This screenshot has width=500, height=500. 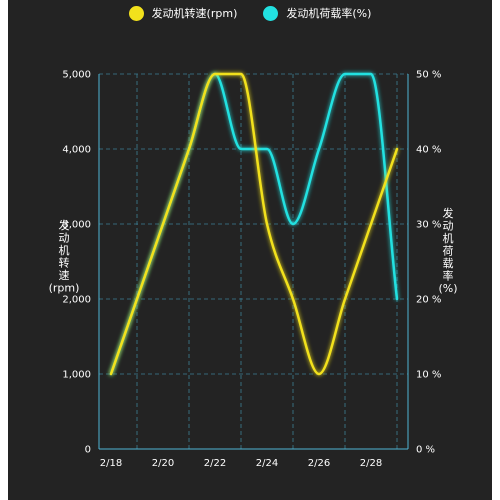 What do you see at coordinates (76, 300) in the screenshot?
I see `y-left-tick-label: 2,000` at bounding box center [76, 300].